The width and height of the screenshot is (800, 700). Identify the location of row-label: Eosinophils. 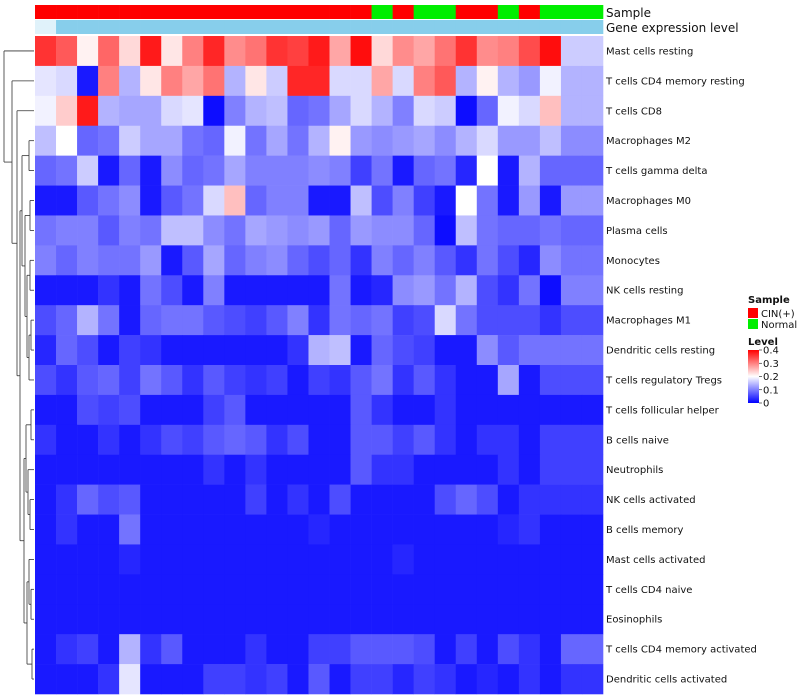
(634, 620).